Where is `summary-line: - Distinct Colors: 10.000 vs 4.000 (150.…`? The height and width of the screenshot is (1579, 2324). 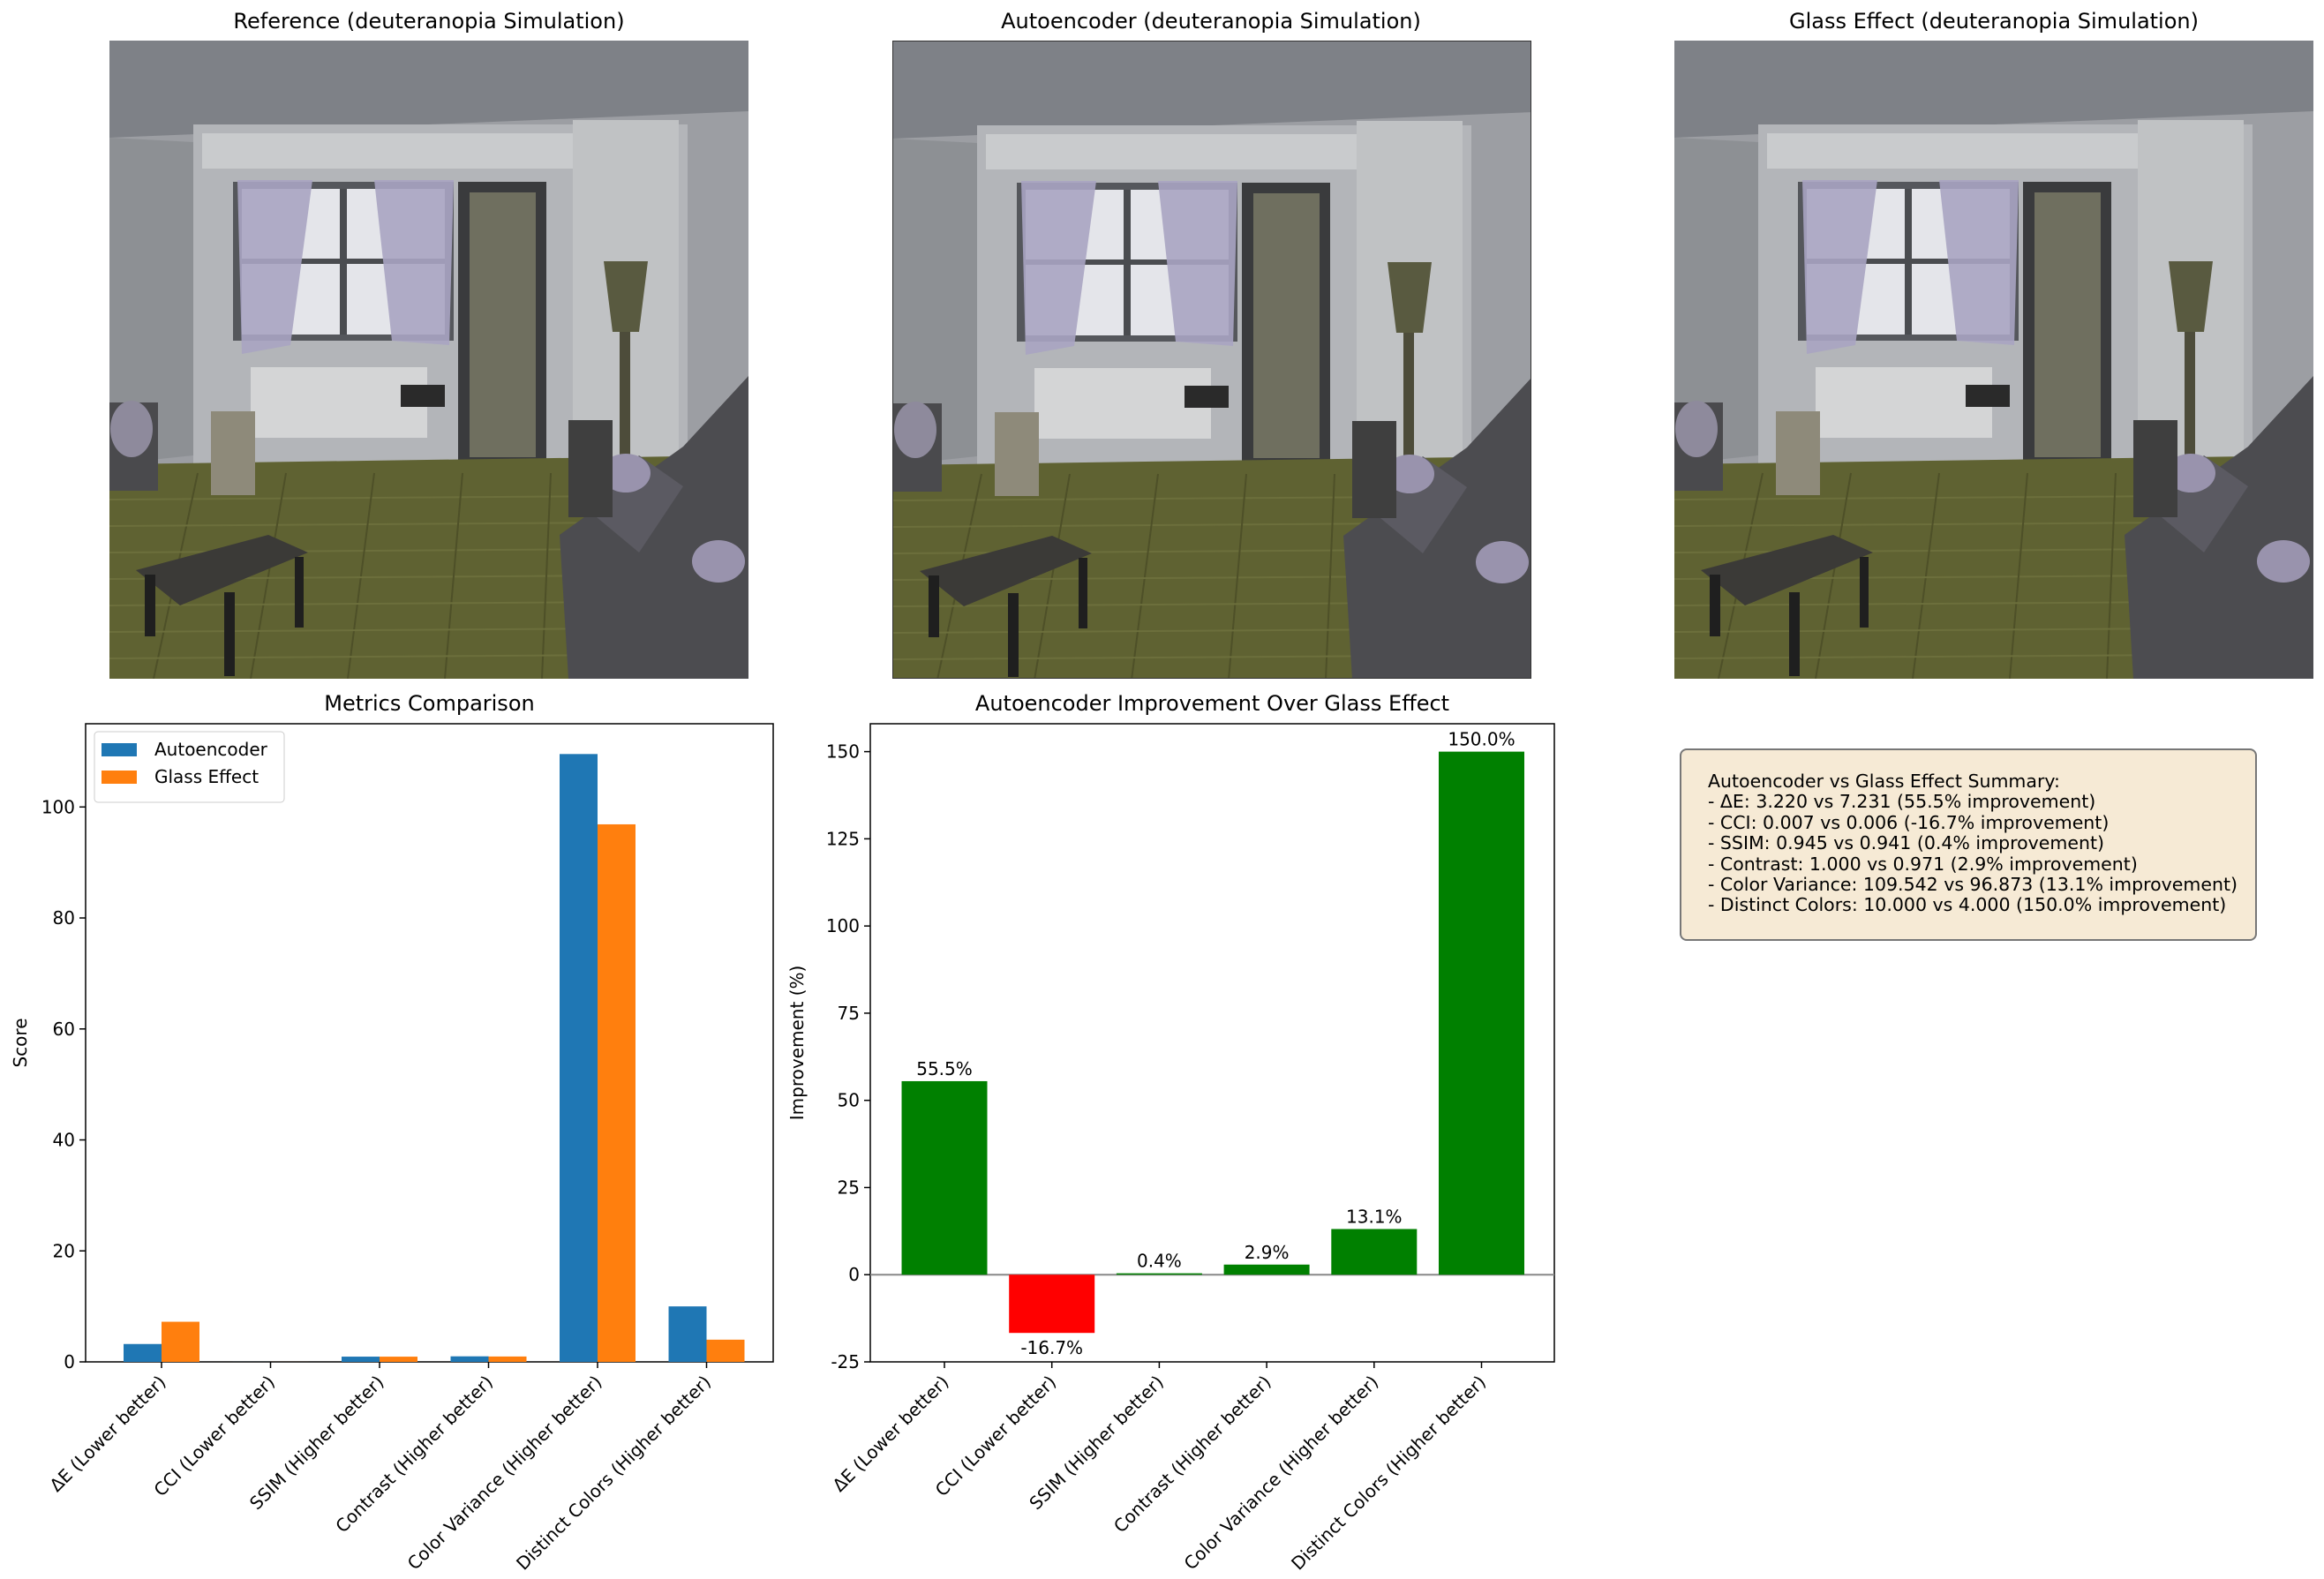
summary-line: - Distinct Colors: 10.000 vs 4.000 (150.… is located at coordinates (1968, 905).